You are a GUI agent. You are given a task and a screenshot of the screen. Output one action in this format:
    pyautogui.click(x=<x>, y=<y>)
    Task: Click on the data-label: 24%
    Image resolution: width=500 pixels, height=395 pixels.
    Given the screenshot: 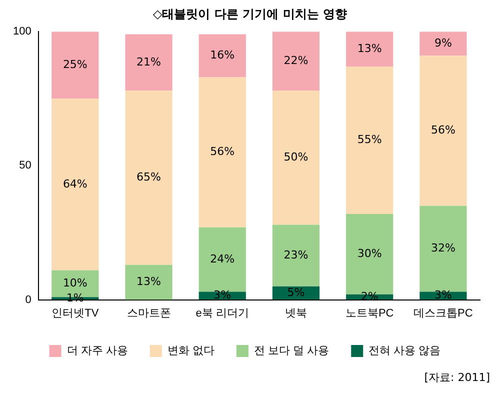 What is the action you would take?
    pyautogui.click(x=222, y=259)
    